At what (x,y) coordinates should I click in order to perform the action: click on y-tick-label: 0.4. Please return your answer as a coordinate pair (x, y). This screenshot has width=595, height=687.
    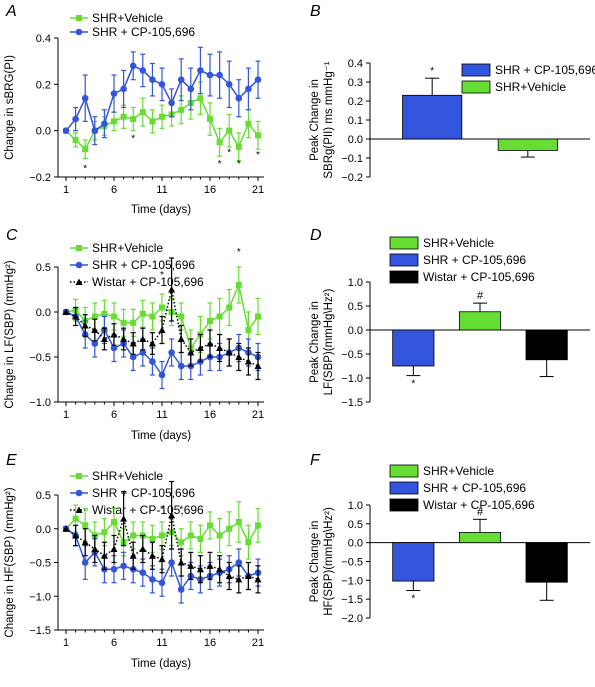
    Looking at the image, I should click on (43, 39).